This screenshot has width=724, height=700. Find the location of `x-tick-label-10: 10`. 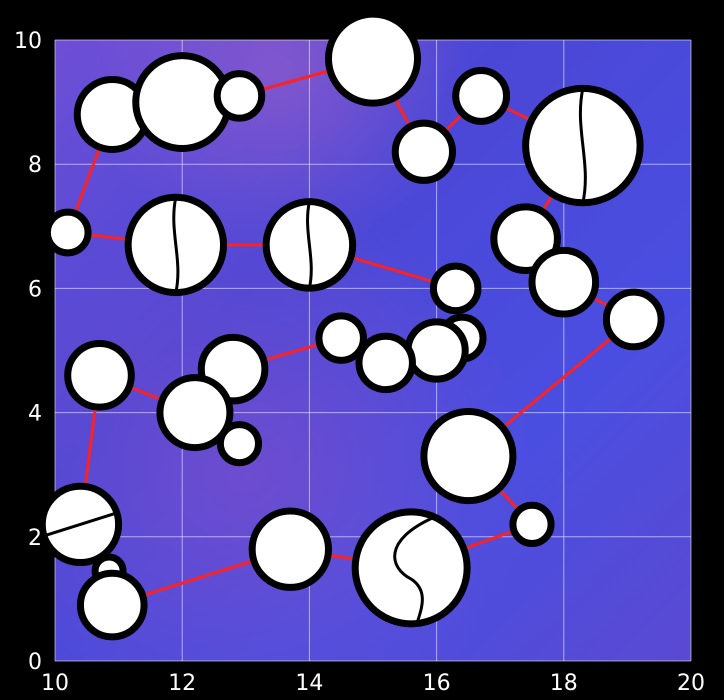

x-tick-label-10: 10 is located at coordinates (55, 683).